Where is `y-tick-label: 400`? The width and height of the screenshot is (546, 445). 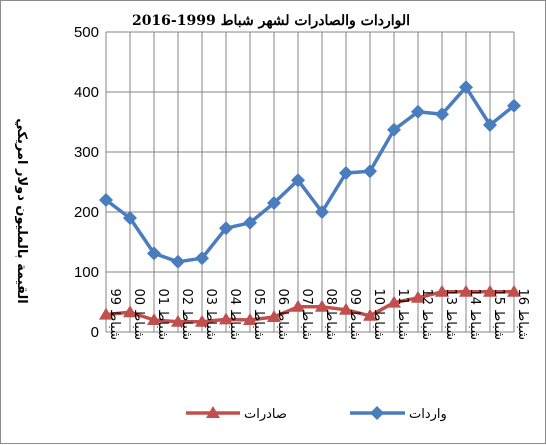
y-tick-label: 400 is located at coordinates (86, 92).